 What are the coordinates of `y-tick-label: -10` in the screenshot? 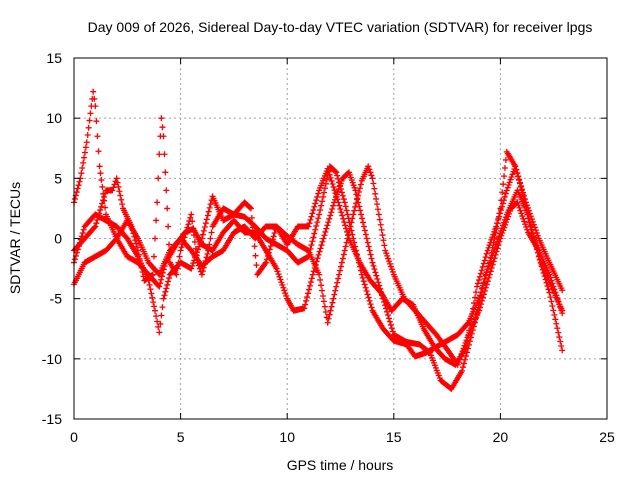 It's located at (52, 359).